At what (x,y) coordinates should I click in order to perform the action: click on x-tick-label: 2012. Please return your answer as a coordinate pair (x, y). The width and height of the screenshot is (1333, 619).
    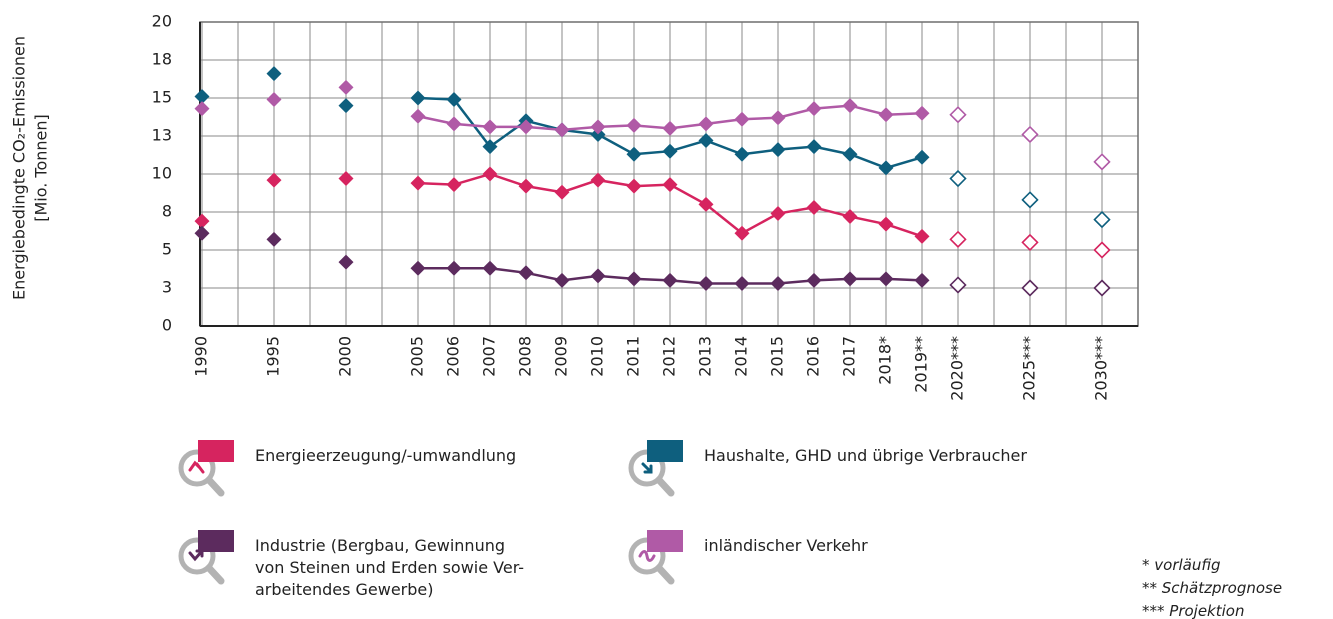
    Looking at the image, I should click on (669, 356).